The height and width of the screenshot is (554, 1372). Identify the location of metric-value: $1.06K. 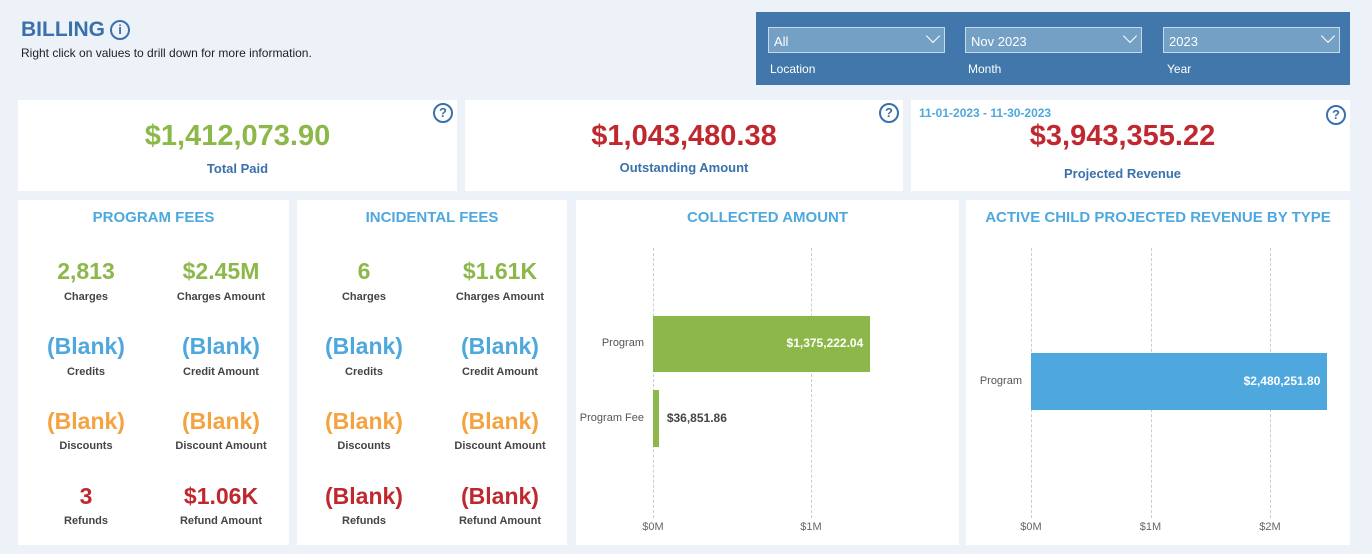
(221, 496).